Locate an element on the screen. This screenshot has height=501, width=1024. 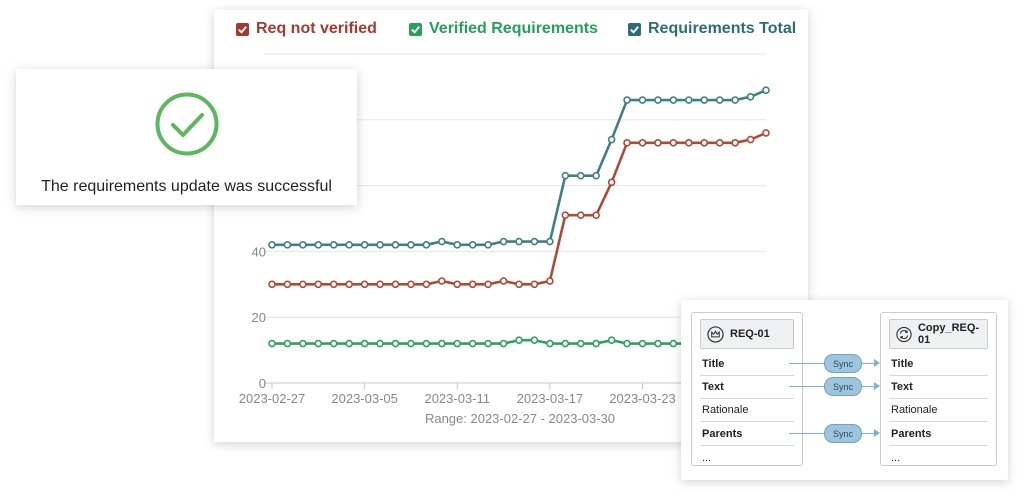
source-row-title: Title is located at coordinates (747, 364).